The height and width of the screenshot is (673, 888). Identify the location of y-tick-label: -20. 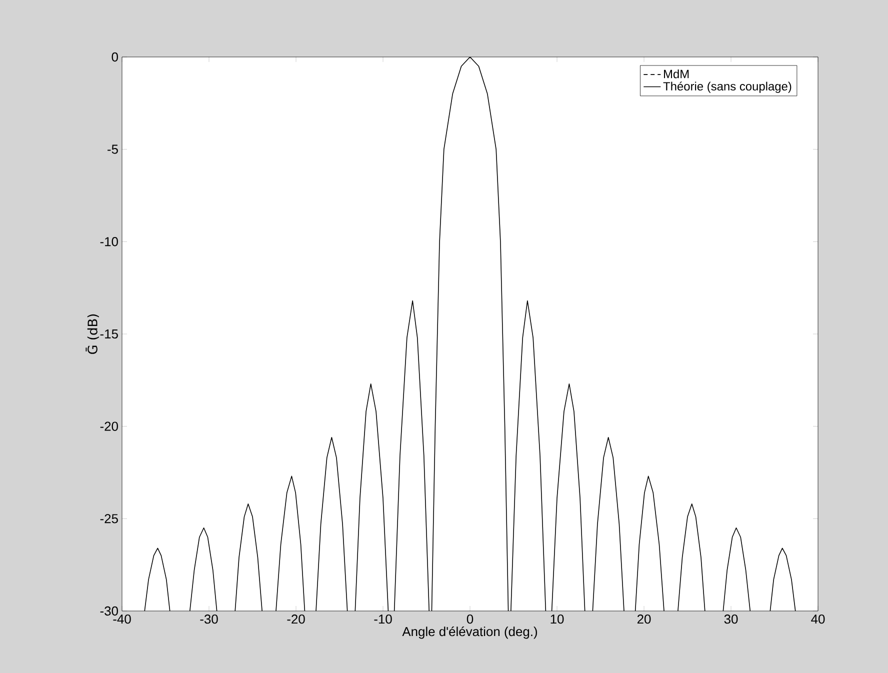
(109, 426).